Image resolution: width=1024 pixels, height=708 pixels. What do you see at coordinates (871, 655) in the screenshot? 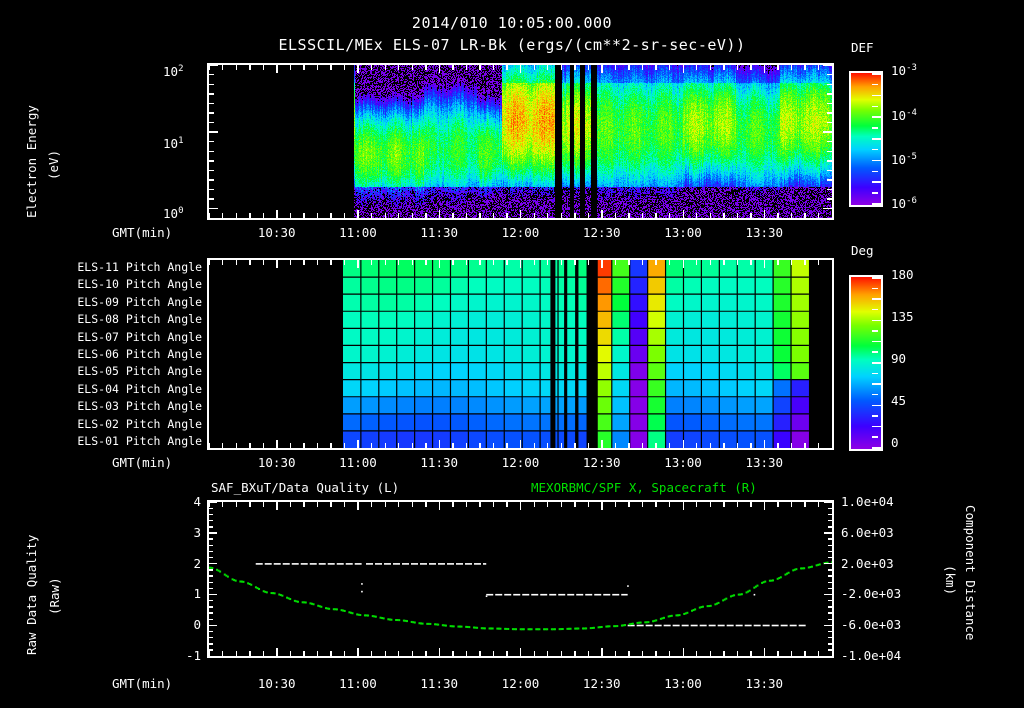
I see `ytick-label-right: -1.0e+04` at bounding box center [871, 655].